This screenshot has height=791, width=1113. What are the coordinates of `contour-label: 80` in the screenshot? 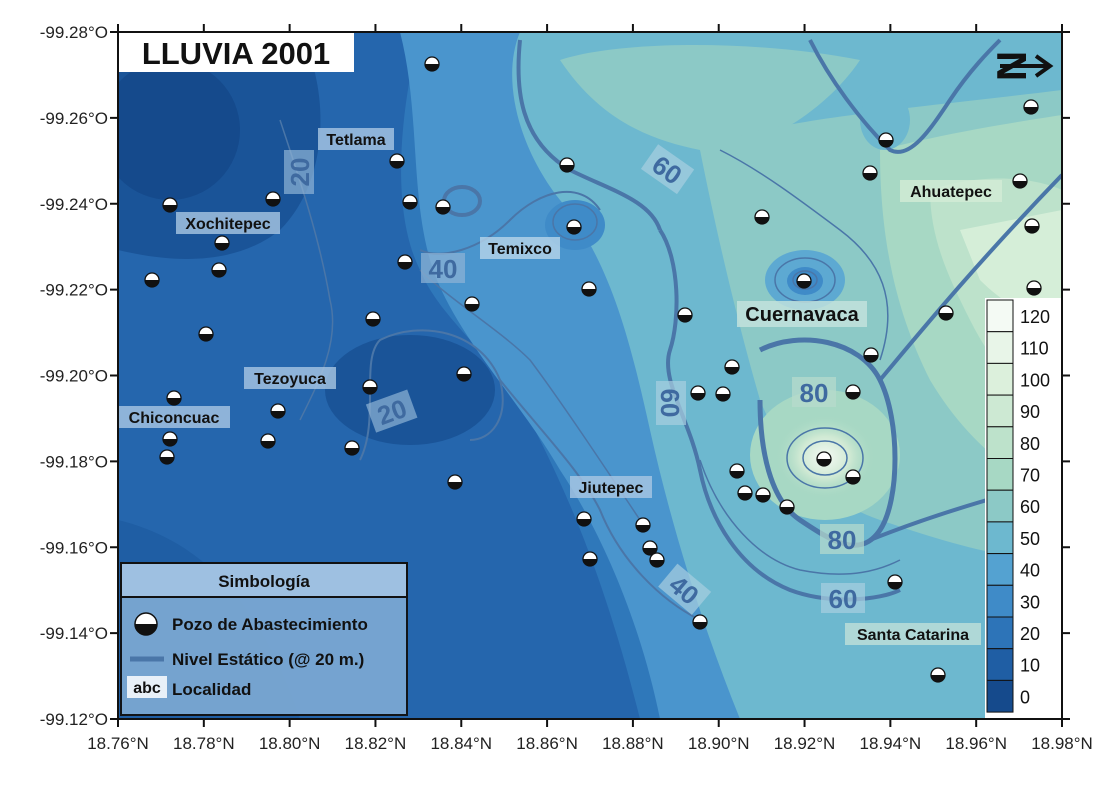 It's located at (842, 540).